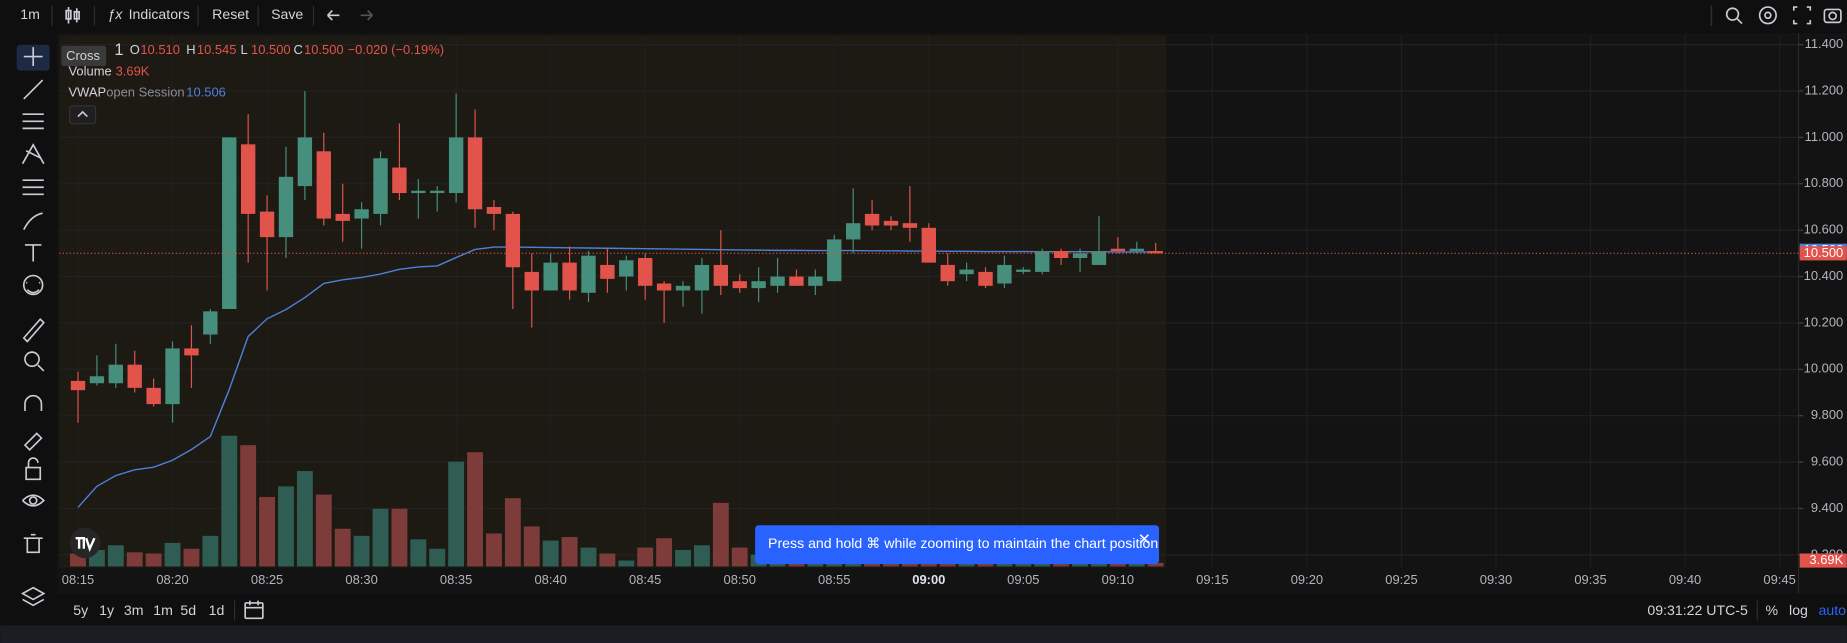 The height and width of the screenshot is (643, 1847). Describe the element at coordinates (1590, 579) in the screenshot. I see `x-tick-label: 09:35` at that location.